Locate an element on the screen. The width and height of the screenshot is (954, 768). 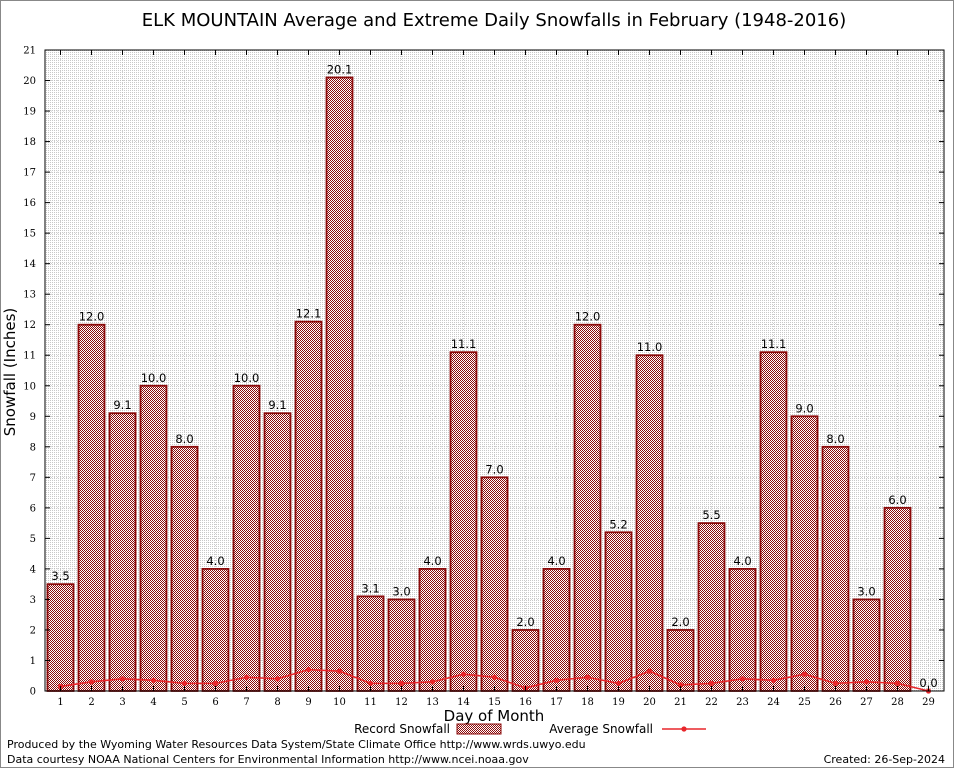
bar-value-label: 3.5 is located at coordinates (60, 576).